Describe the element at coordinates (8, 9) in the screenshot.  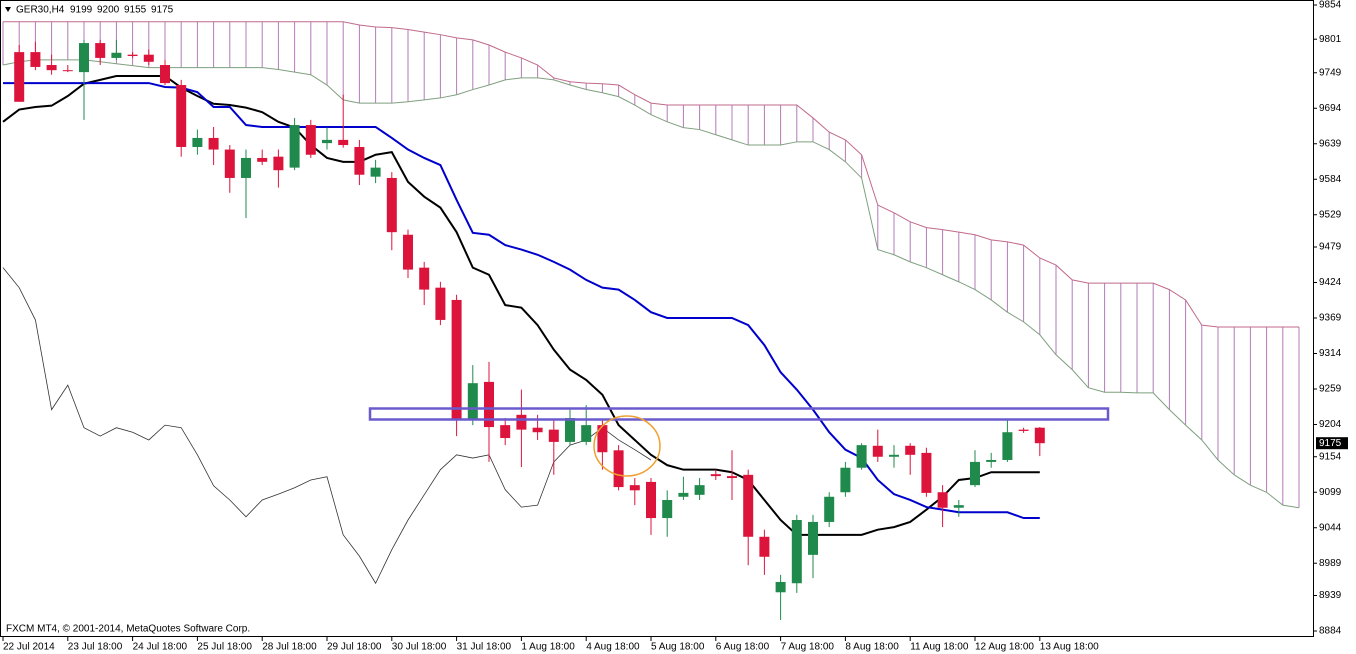
I see `menu-triangle` at that location.